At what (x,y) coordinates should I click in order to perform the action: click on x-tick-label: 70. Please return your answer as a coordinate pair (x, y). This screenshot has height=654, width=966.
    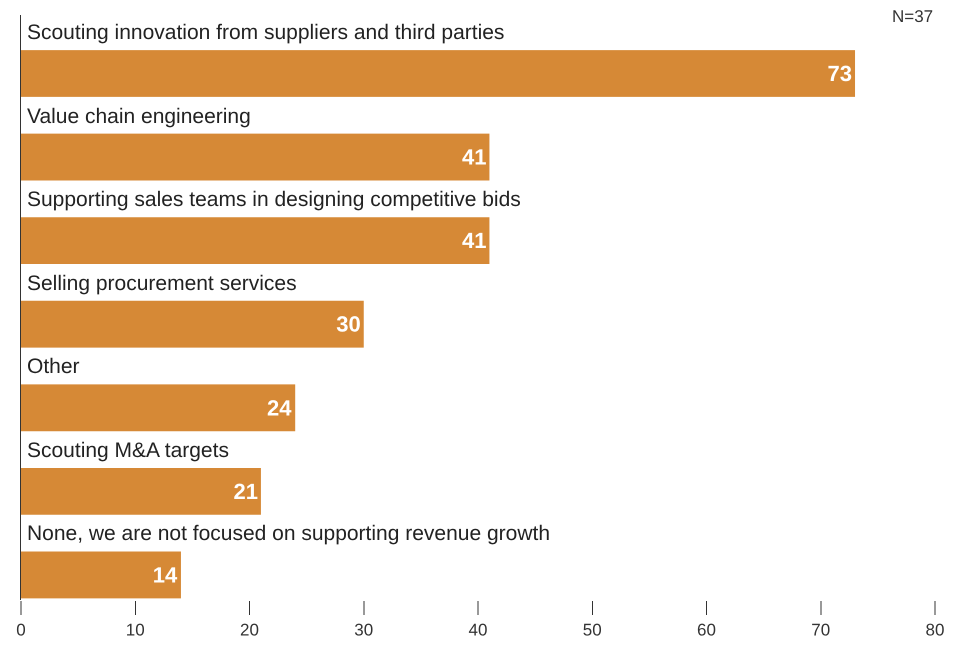
    Looking at the image, I should click on (820, 630).